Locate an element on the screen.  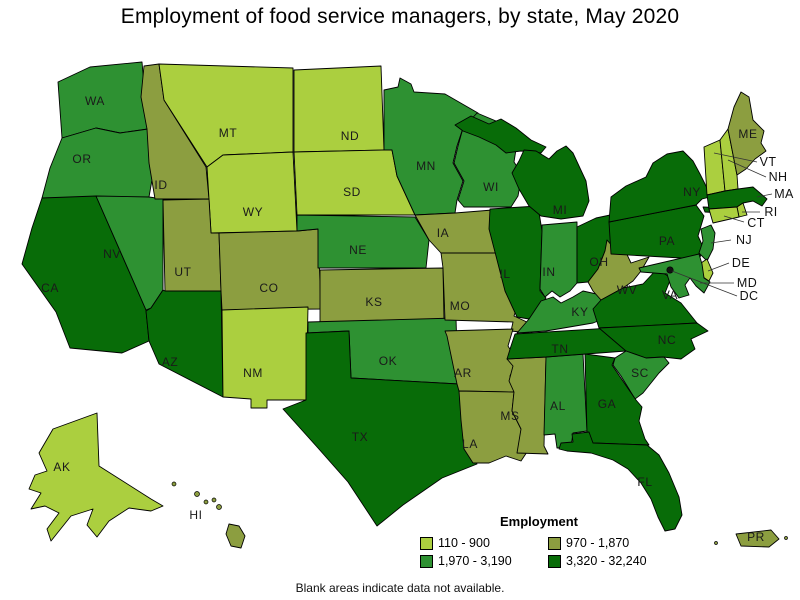
state-label-ID: ID is located at coordinates (160, 185).